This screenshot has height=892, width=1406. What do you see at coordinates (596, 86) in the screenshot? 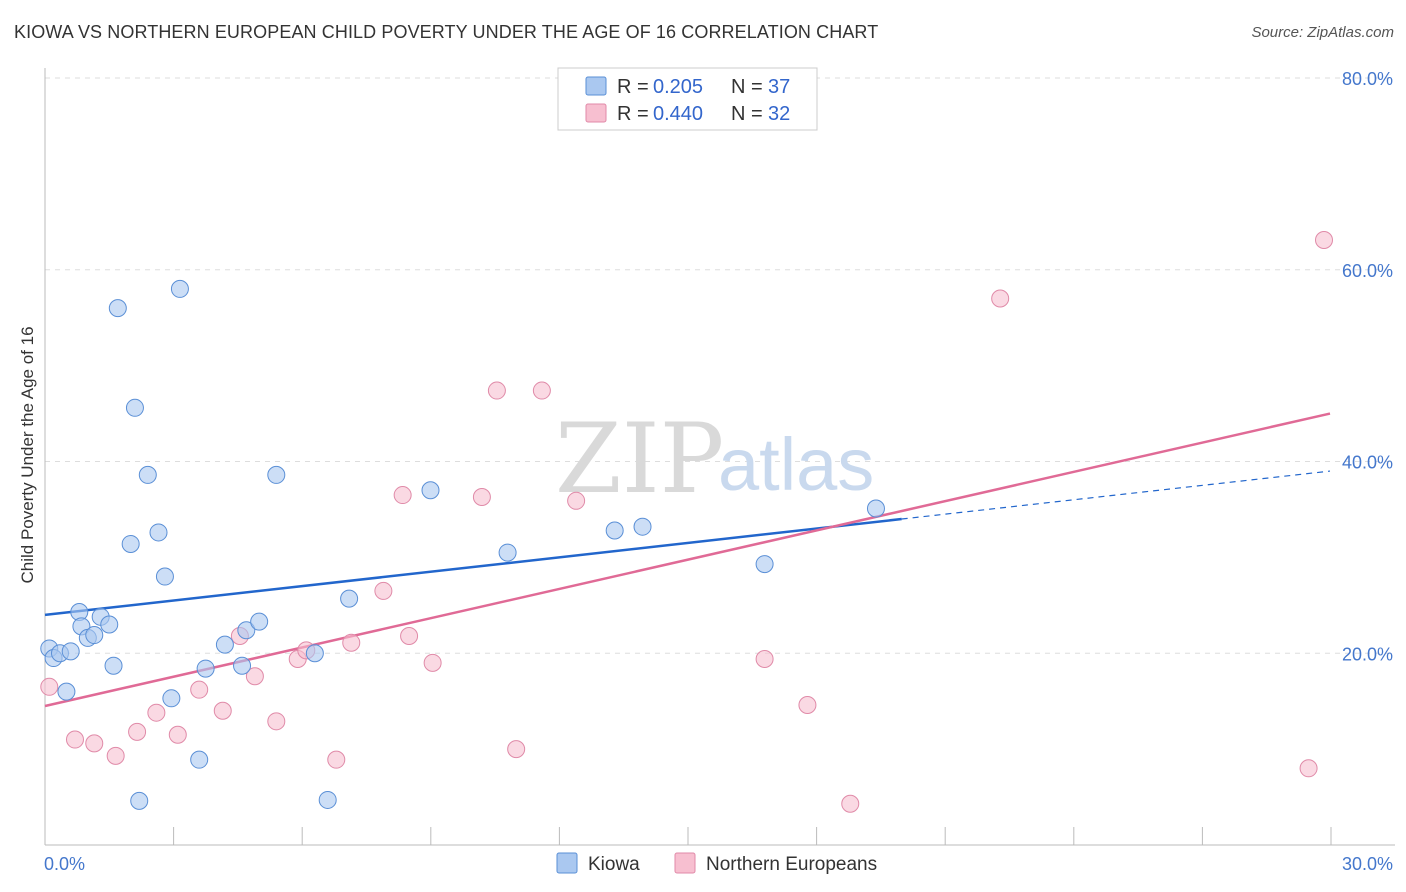
I see `legend-swatch-kiowa` at bounding box center [596, 86].